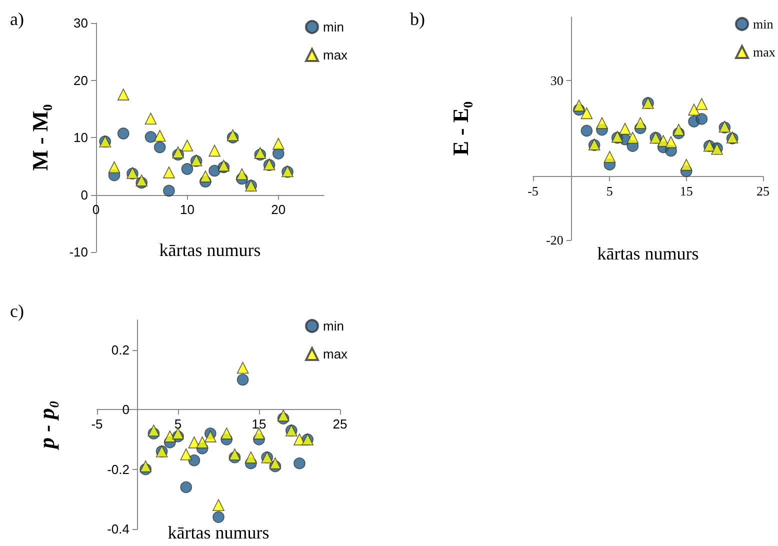  I want to click on y-axis-title: M - M₀, so click(40, 137).